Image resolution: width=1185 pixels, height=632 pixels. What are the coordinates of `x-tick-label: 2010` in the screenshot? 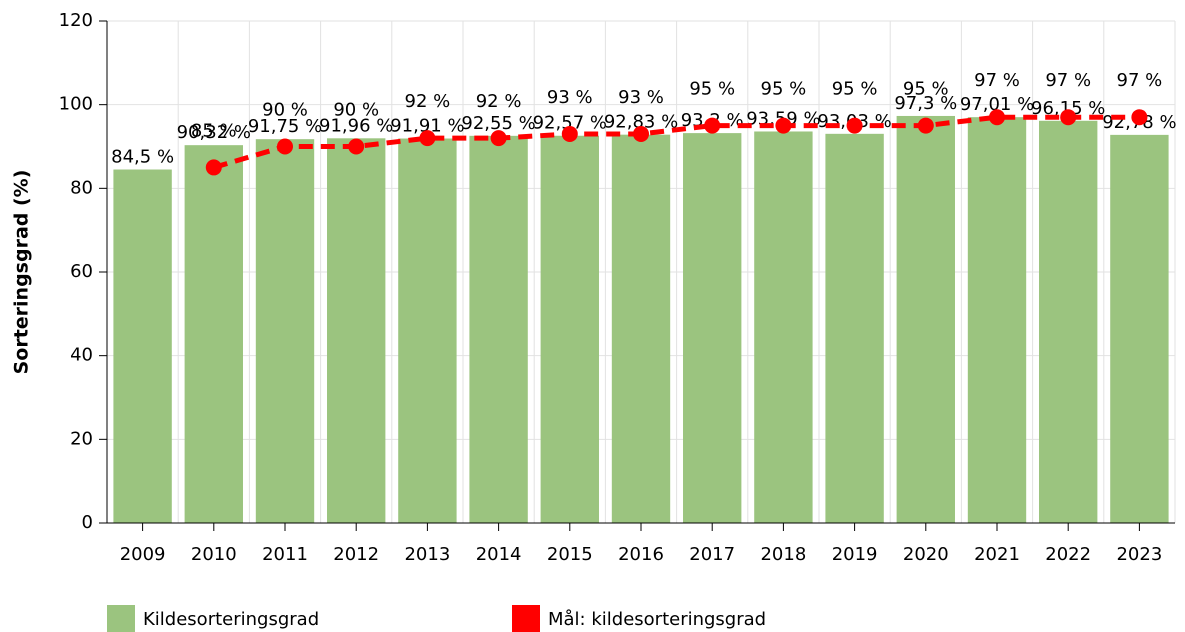 It's located at (214, 554).